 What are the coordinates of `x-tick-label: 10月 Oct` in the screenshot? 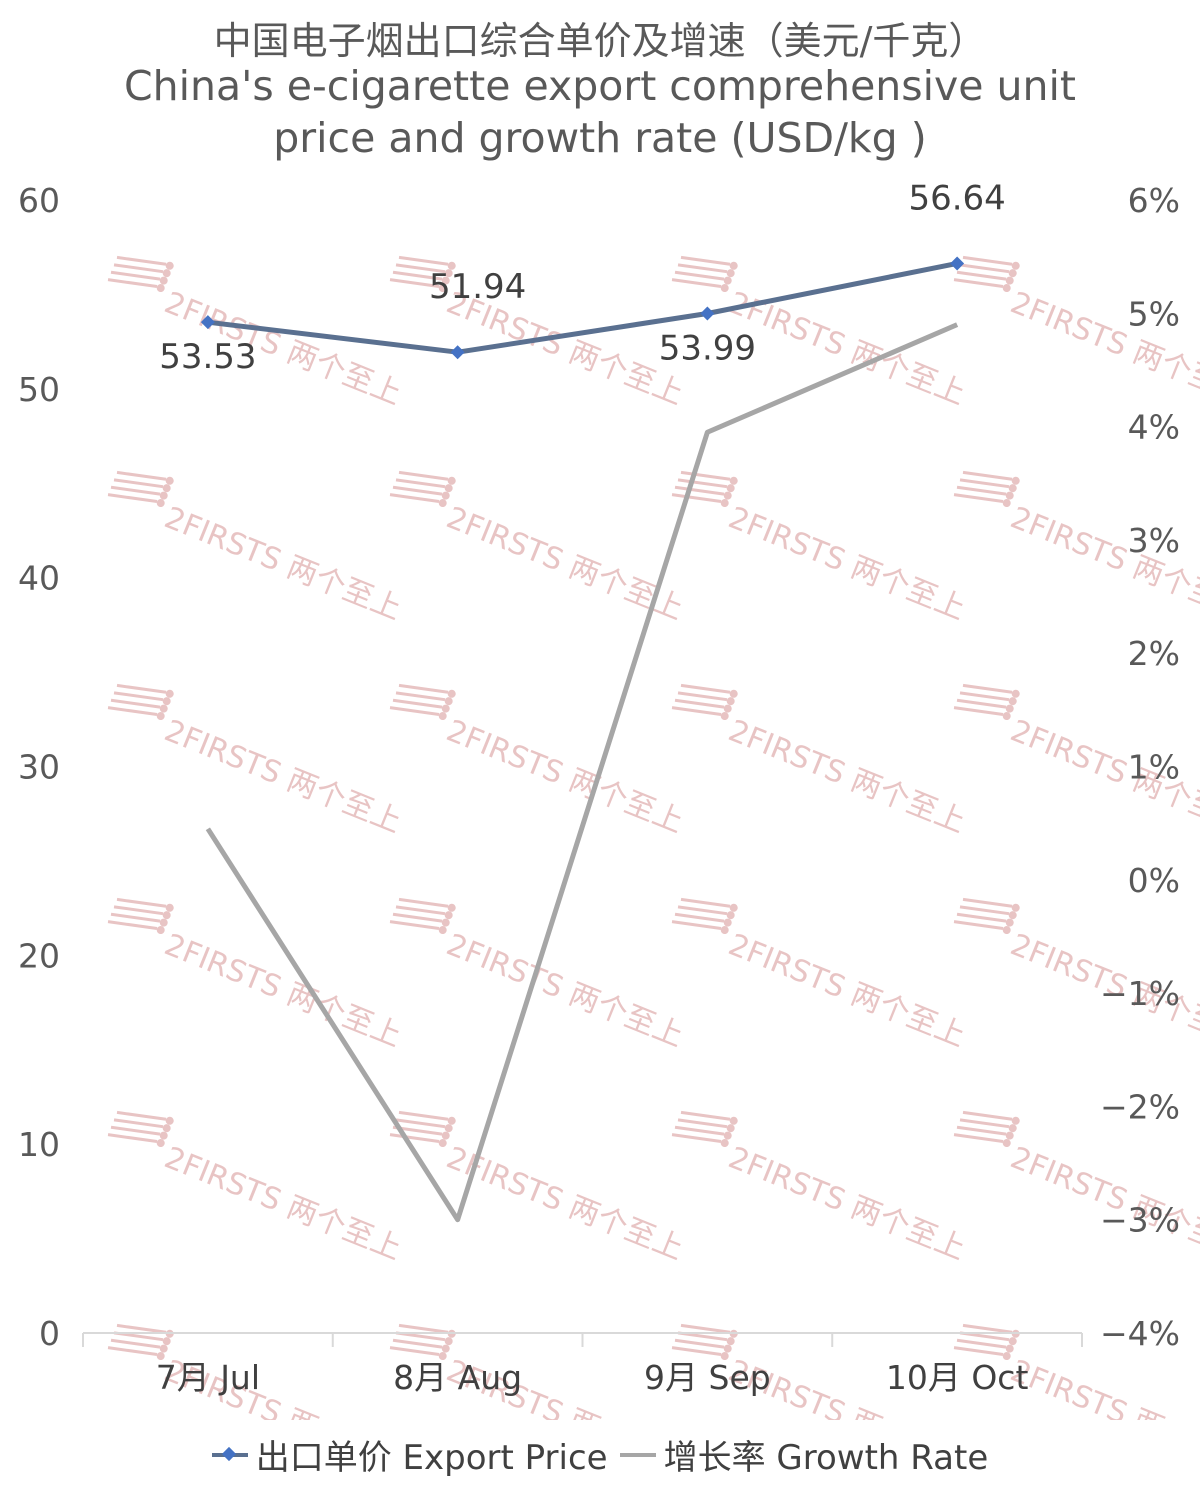 It's located at (957, 1377).